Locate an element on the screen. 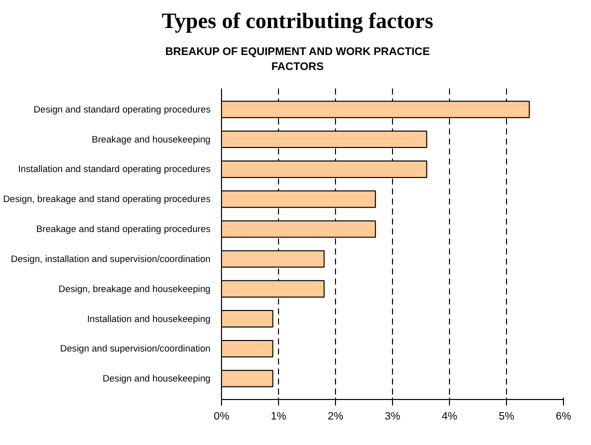 This screenshot has width=591, height=445. x-tick-label: 2% is located at coordinates (336, 416).